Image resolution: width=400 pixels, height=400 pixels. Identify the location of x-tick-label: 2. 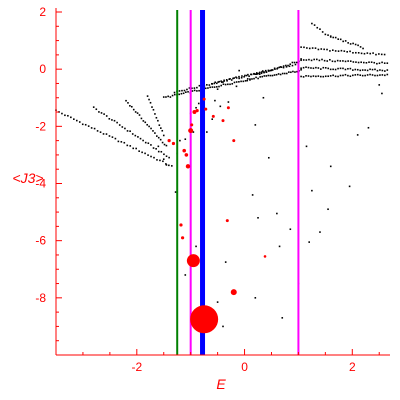
(352, 367).